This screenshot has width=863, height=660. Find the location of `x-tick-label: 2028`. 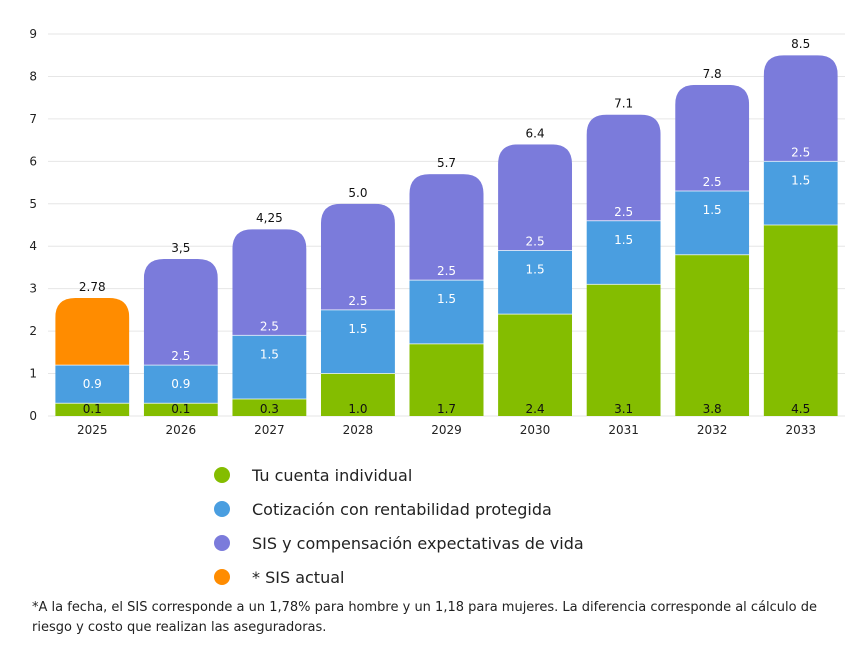

x-tick-label: 2028 is located at coordinates (358, 430).